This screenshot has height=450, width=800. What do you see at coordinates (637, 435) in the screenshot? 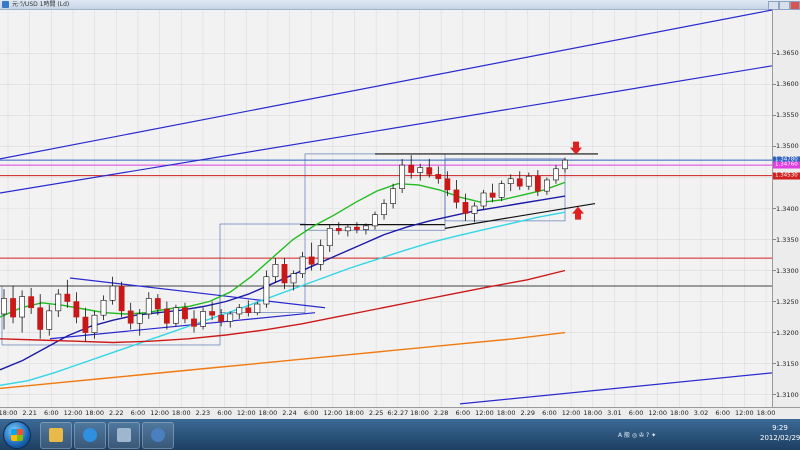
I see `tray-icons: A 般 ◎ ✇ ? ✦` at bounding box center [637, 435].